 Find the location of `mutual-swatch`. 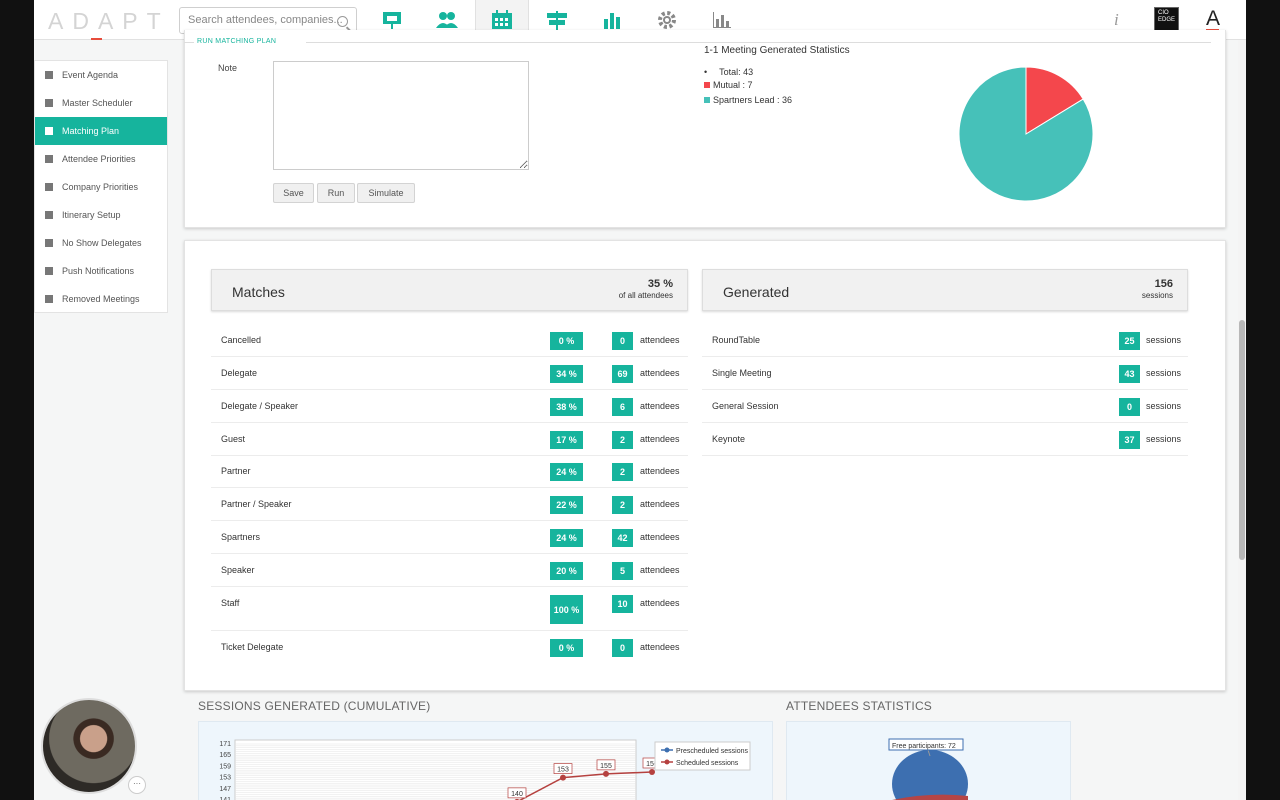

mutual-swatch is located at coordinates (707, 85).